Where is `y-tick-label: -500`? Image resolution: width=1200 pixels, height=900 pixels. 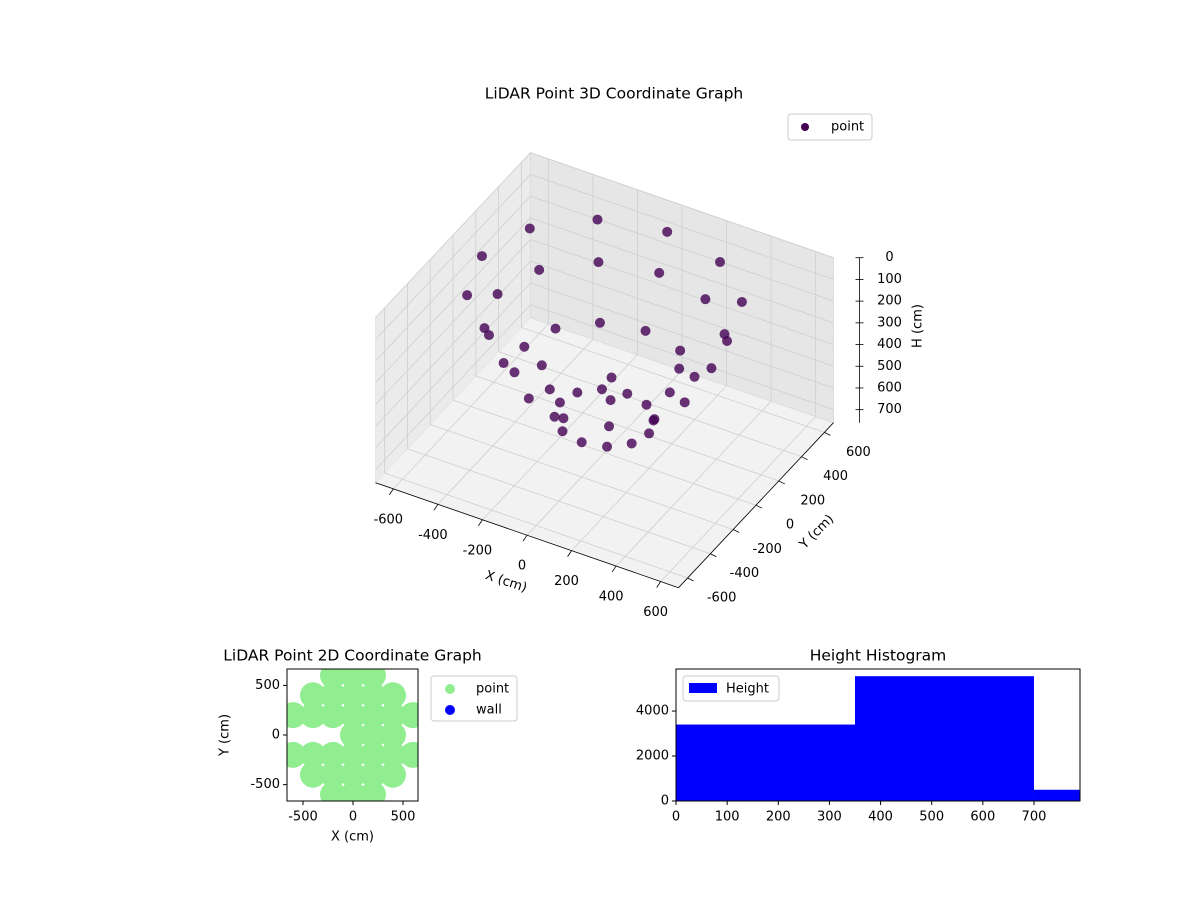 y-tick-label: -500 is located at coordinates (265, 784).